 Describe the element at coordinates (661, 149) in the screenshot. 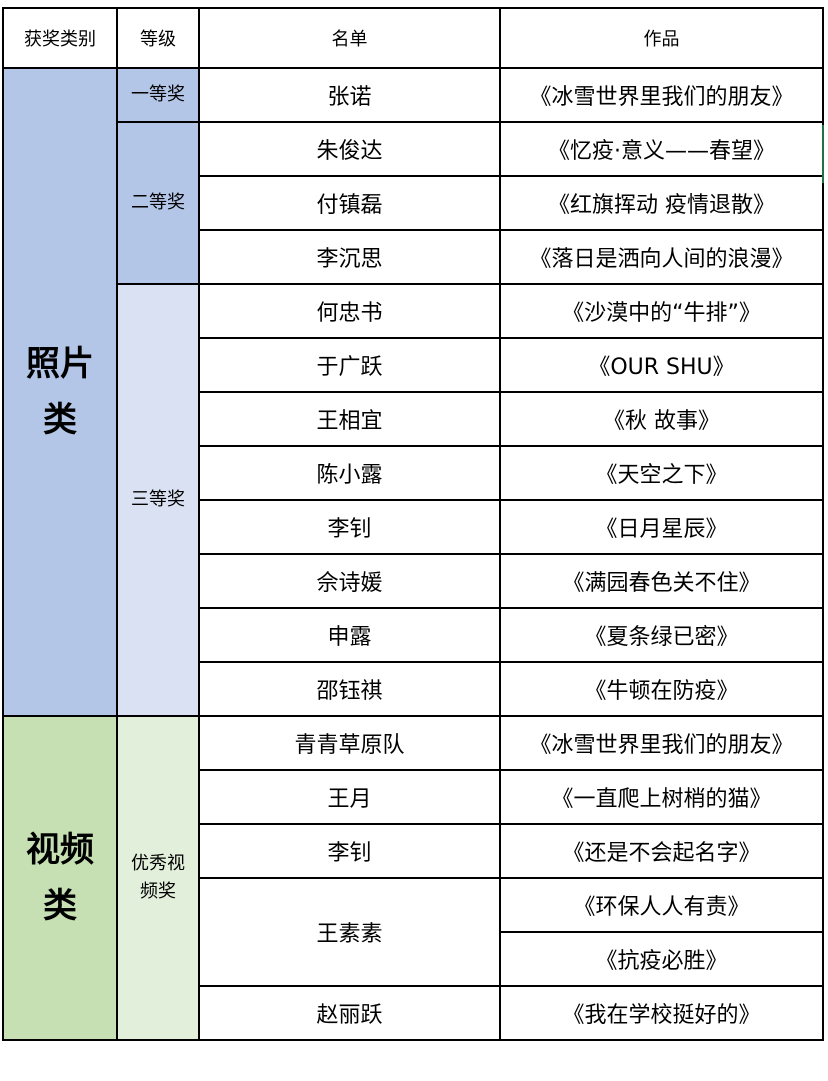

I see `work-cell: 《忆疫·意义——春望》` at that location.